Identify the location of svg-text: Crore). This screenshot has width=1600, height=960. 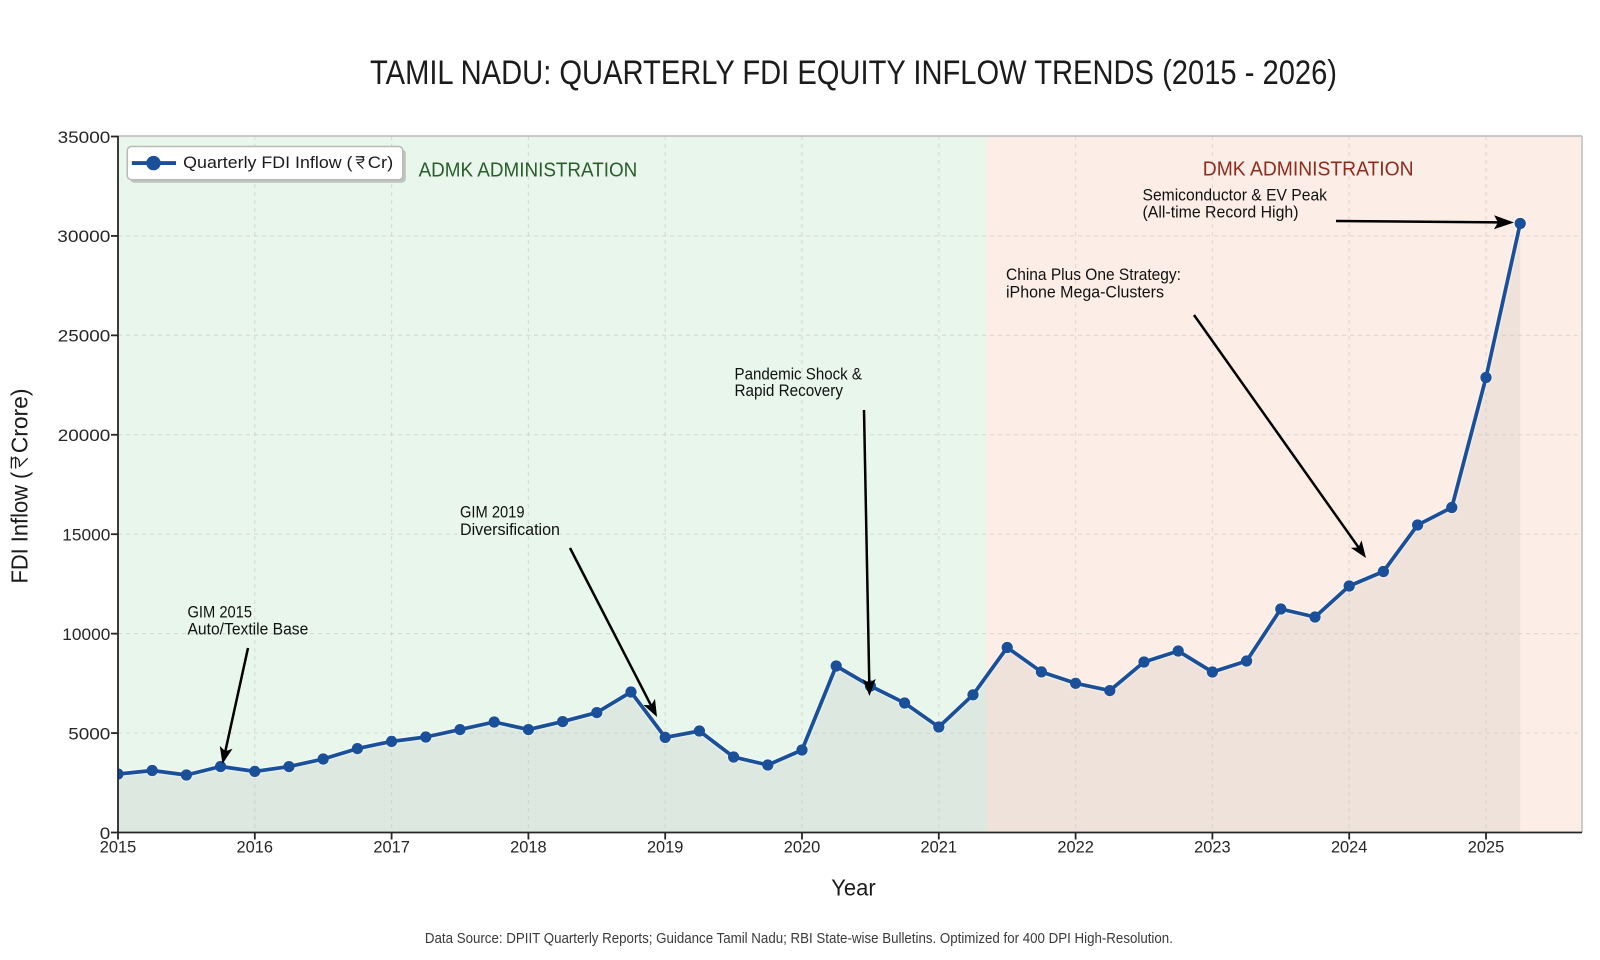
(20, 421).